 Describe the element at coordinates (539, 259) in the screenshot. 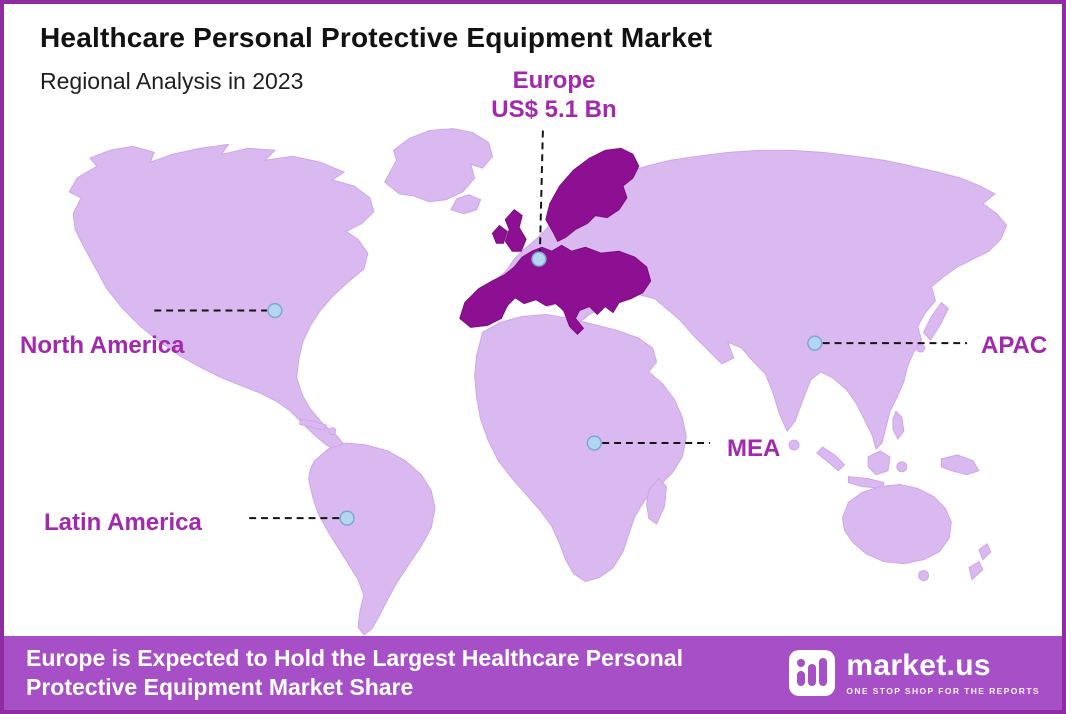

I see `marker-dot-europe` at that location.